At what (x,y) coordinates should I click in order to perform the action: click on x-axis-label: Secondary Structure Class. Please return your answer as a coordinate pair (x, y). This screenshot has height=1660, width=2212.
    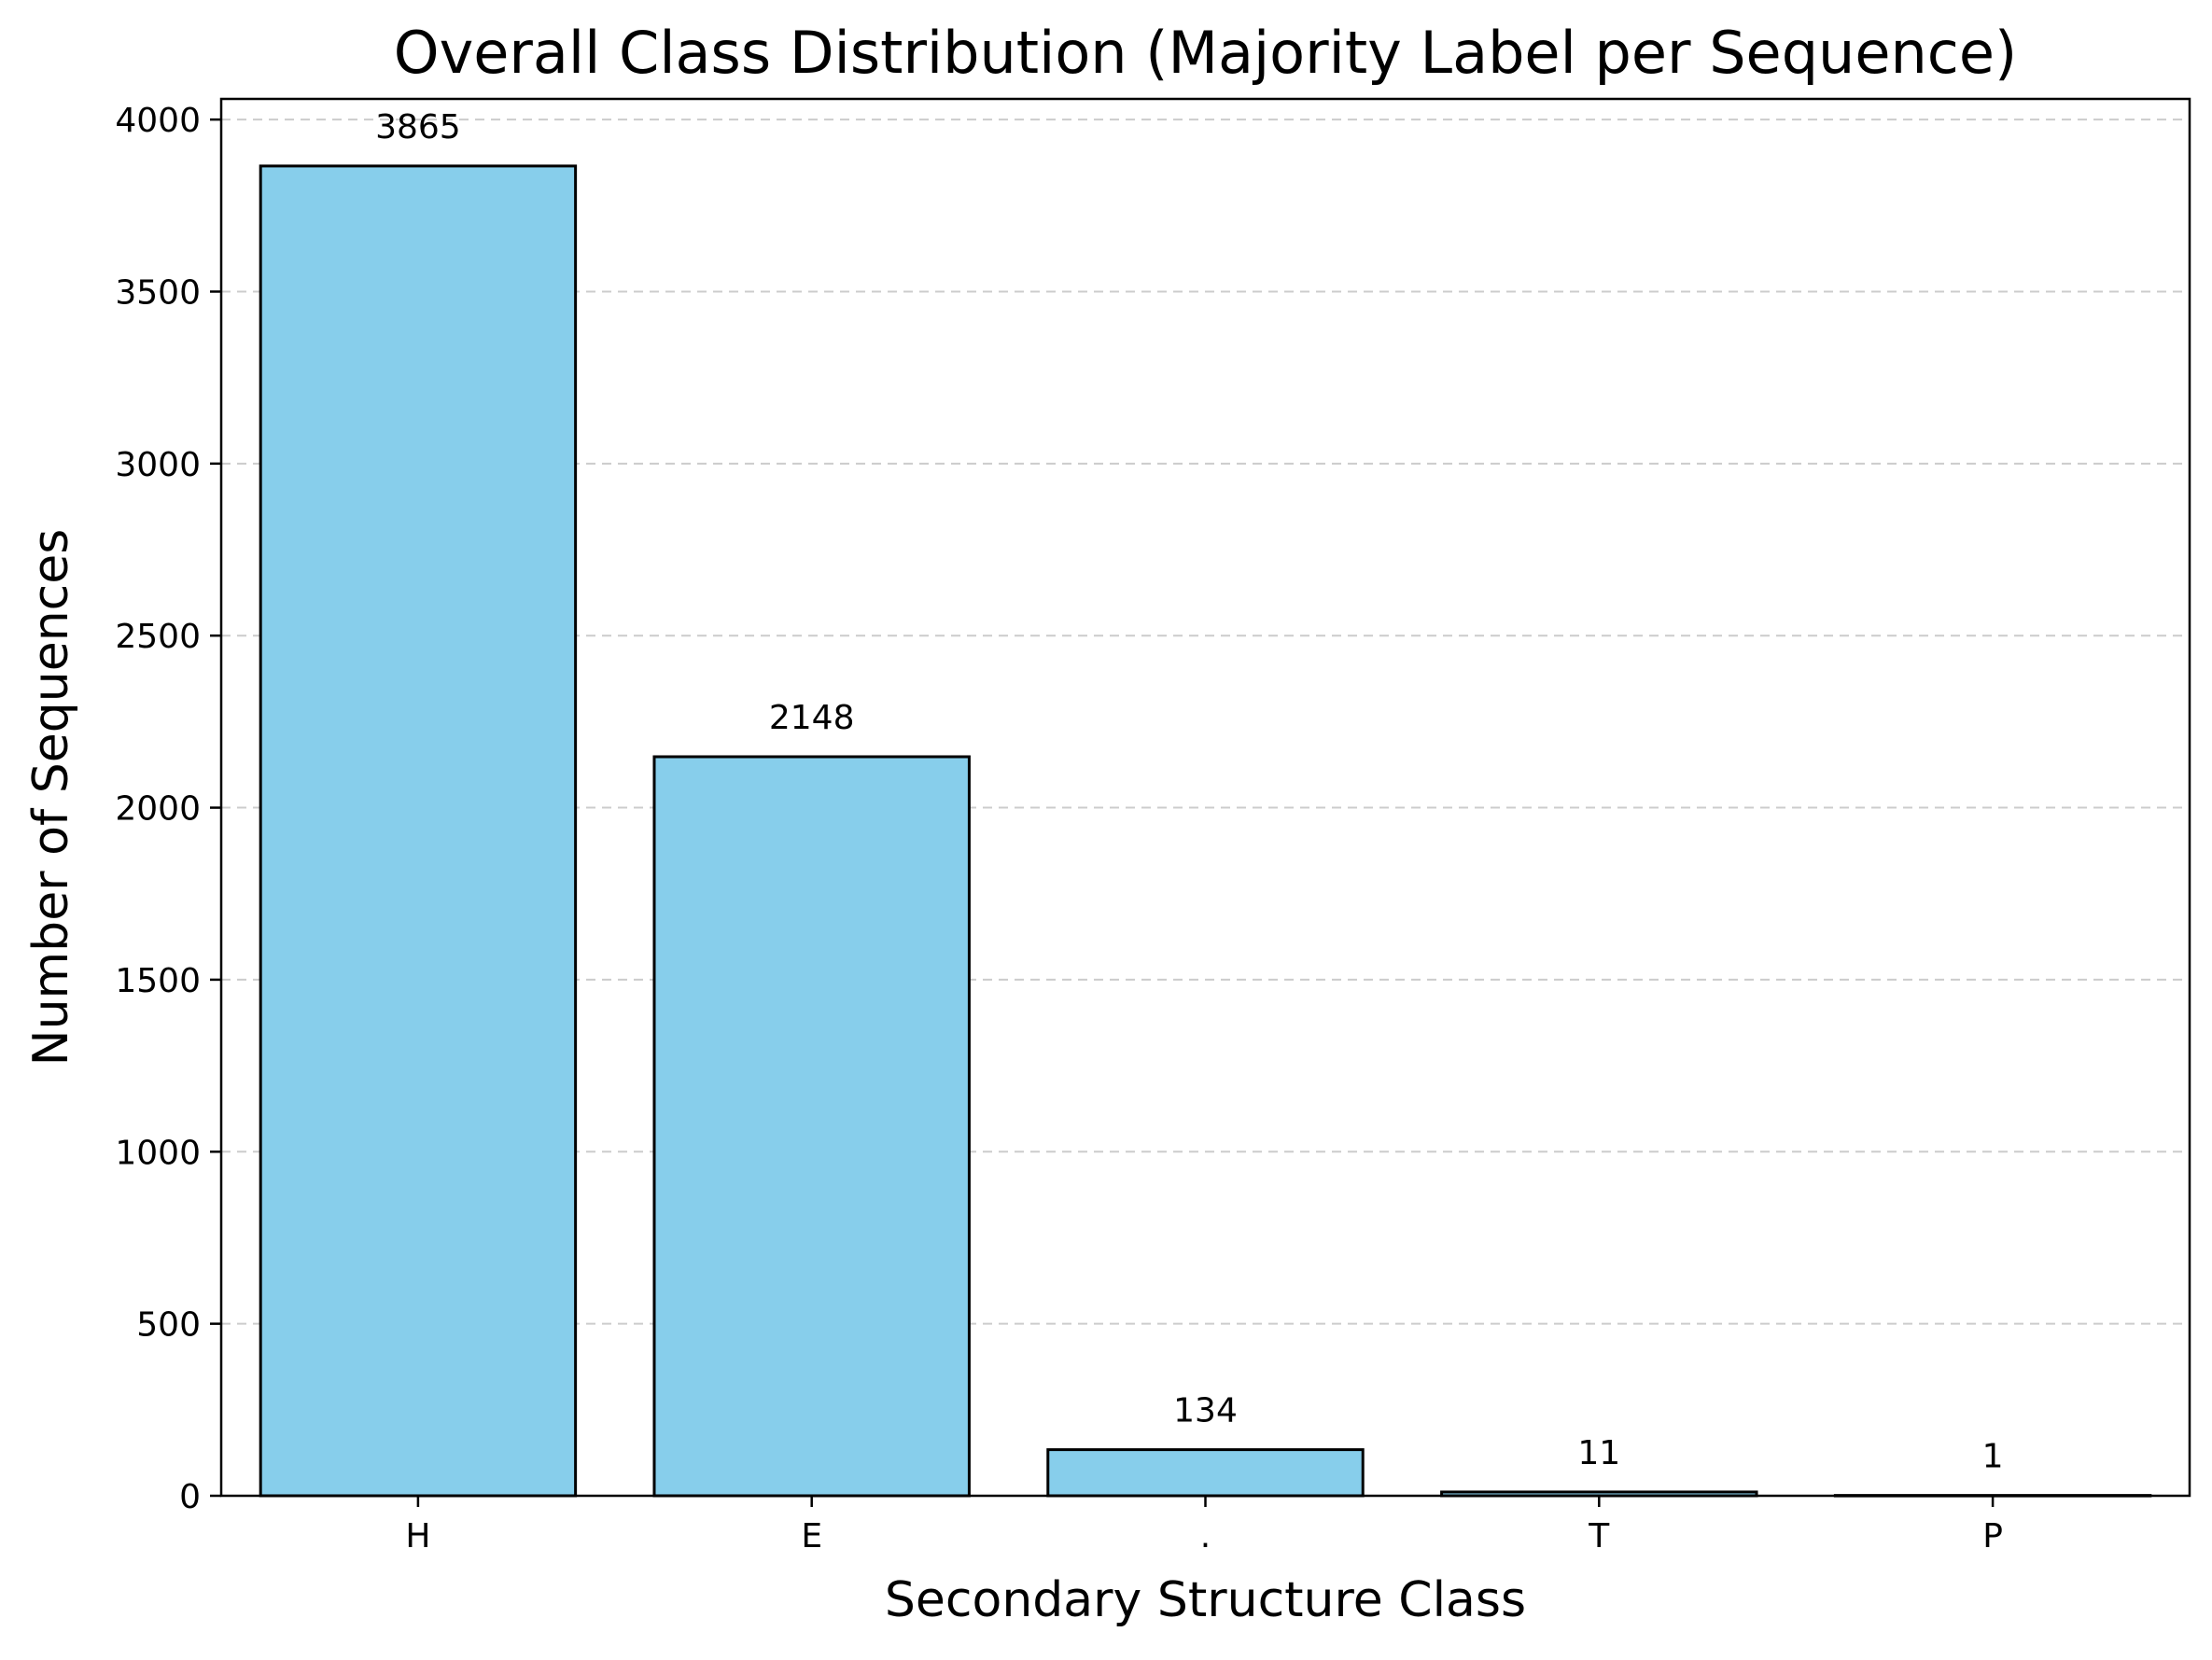
    Looking at the image, I should click on (1205, 1600).